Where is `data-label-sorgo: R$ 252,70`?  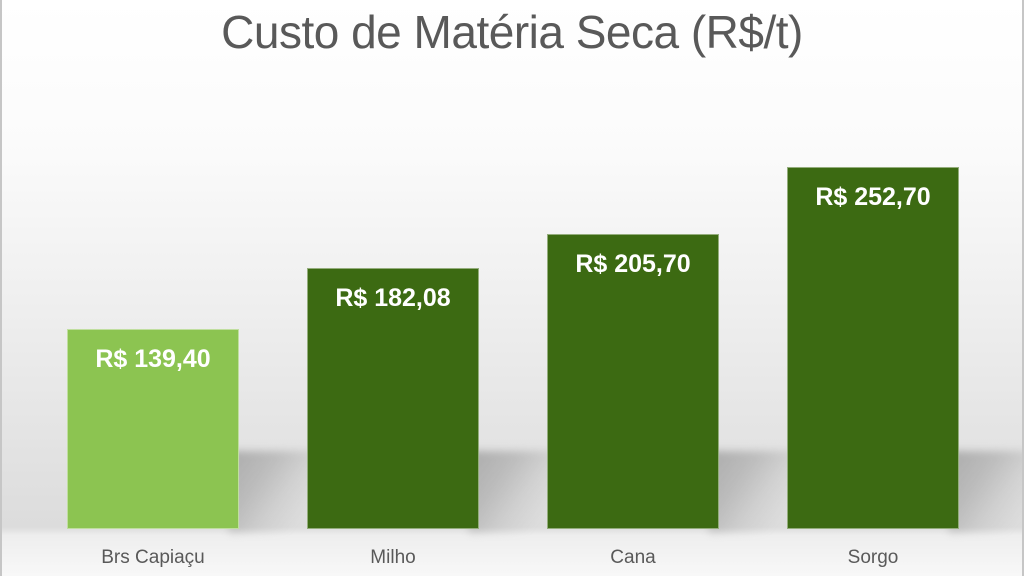
data-label-sorgo: R$ 252,70 is located at coordinates (873, 197).